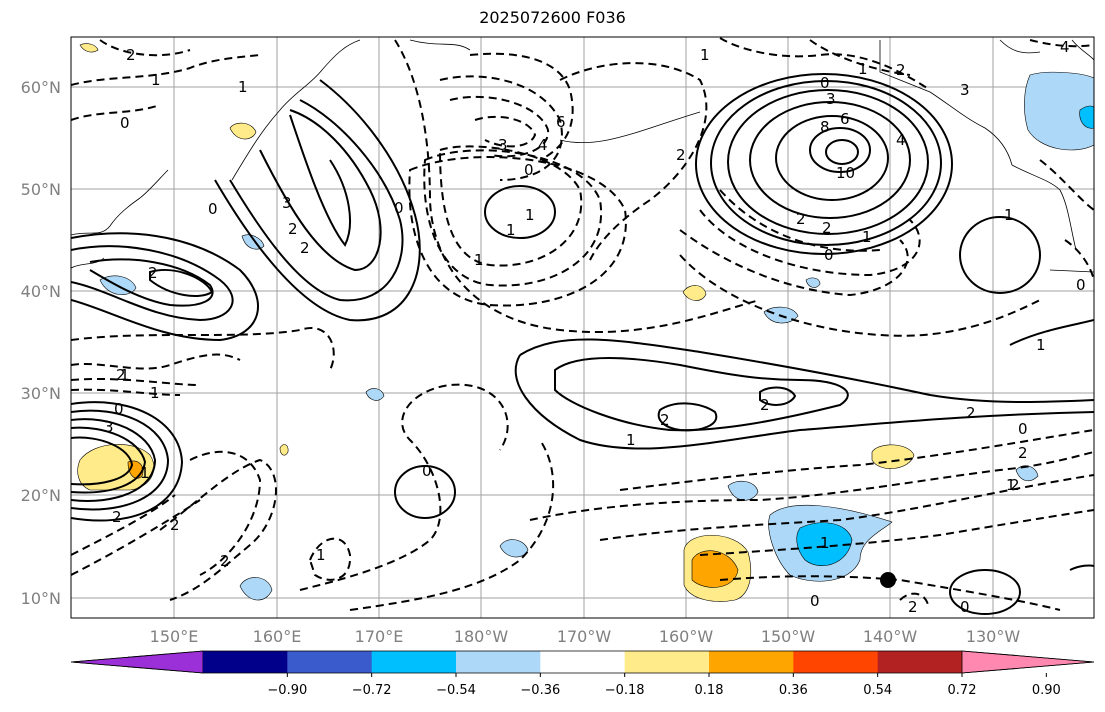 The width and height of the screenshot is (1105, 712). What do you see at coordinates (686, 636) in the screenshot?
I see `lon-label-160w: 160°W` at bounding box center [686, 636].